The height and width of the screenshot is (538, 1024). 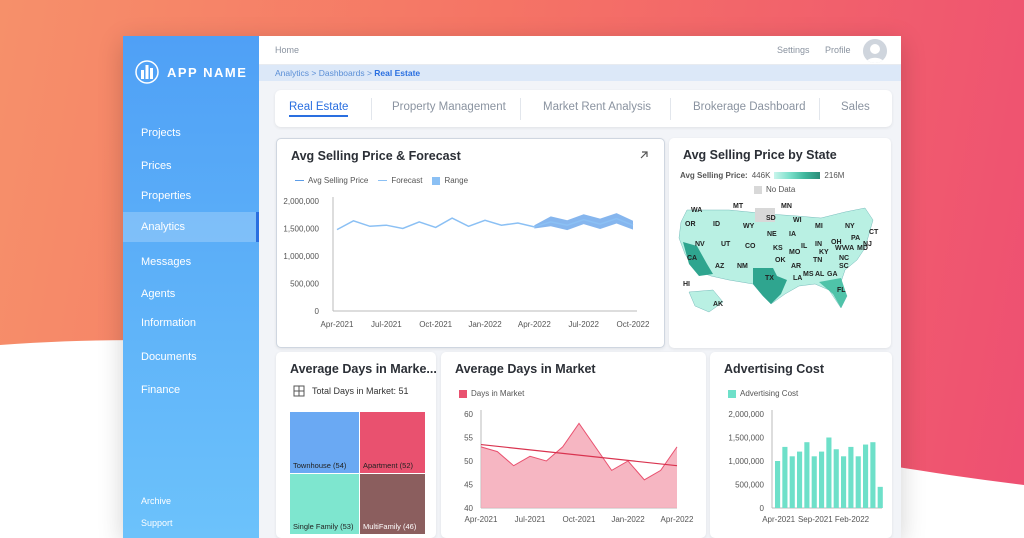 I want to click on area-fill, so click(x=579, y=465).